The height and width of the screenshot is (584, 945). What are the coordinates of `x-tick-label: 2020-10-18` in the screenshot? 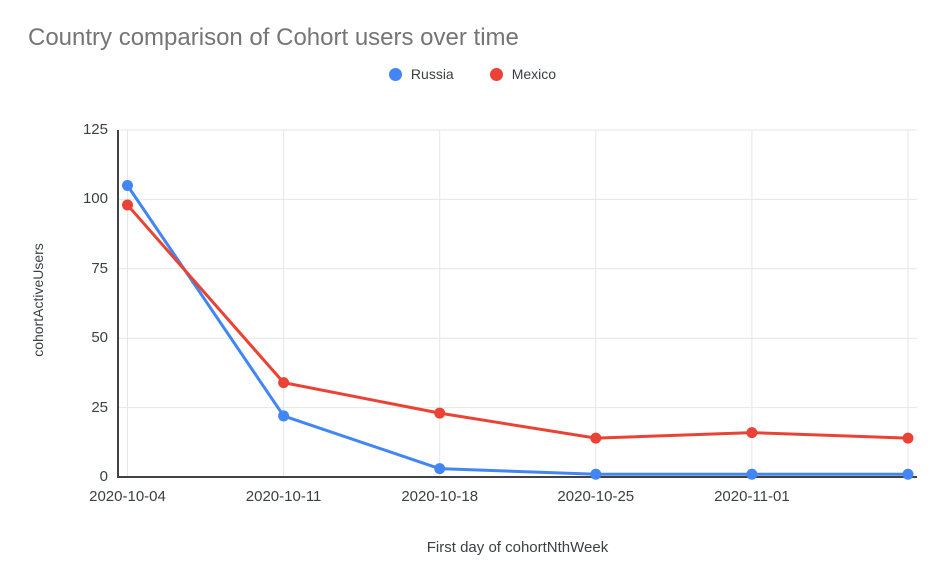 It's located at (440, 496).